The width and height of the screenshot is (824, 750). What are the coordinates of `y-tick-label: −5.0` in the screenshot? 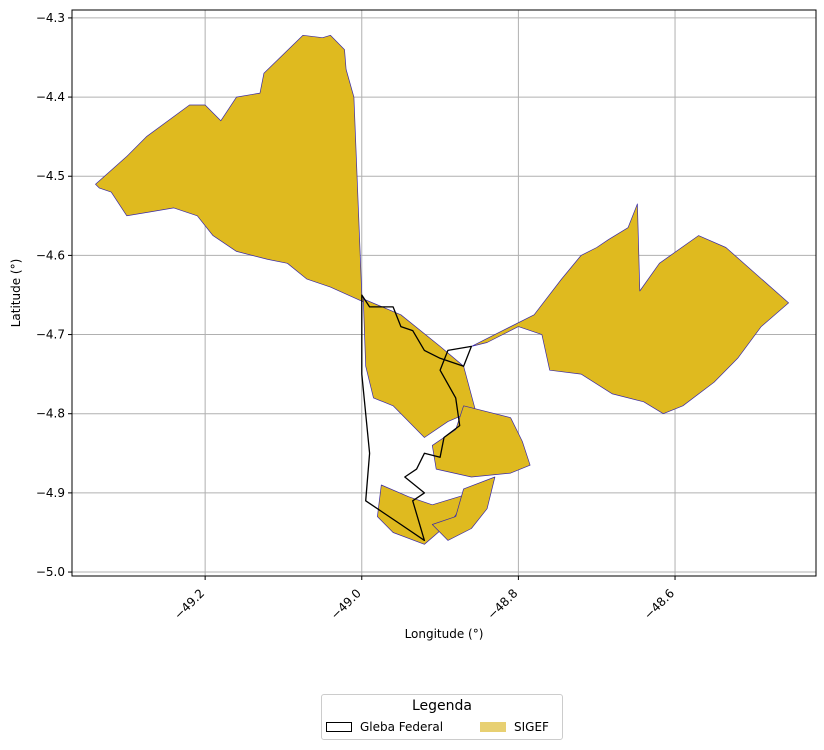 It's located at (50, 572).